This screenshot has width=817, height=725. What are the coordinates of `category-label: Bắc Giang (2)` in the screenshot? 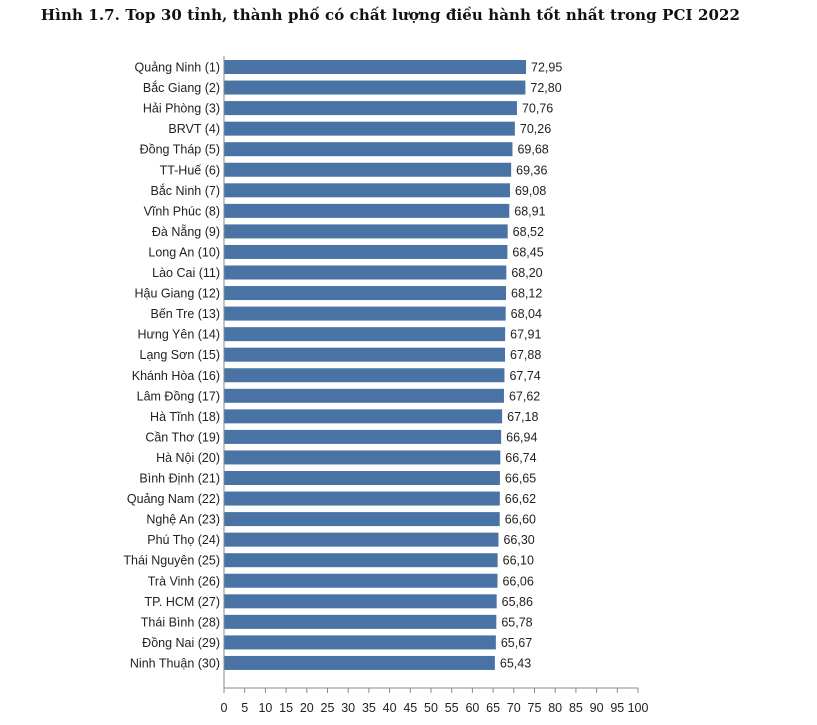 It's located at (181, 87).